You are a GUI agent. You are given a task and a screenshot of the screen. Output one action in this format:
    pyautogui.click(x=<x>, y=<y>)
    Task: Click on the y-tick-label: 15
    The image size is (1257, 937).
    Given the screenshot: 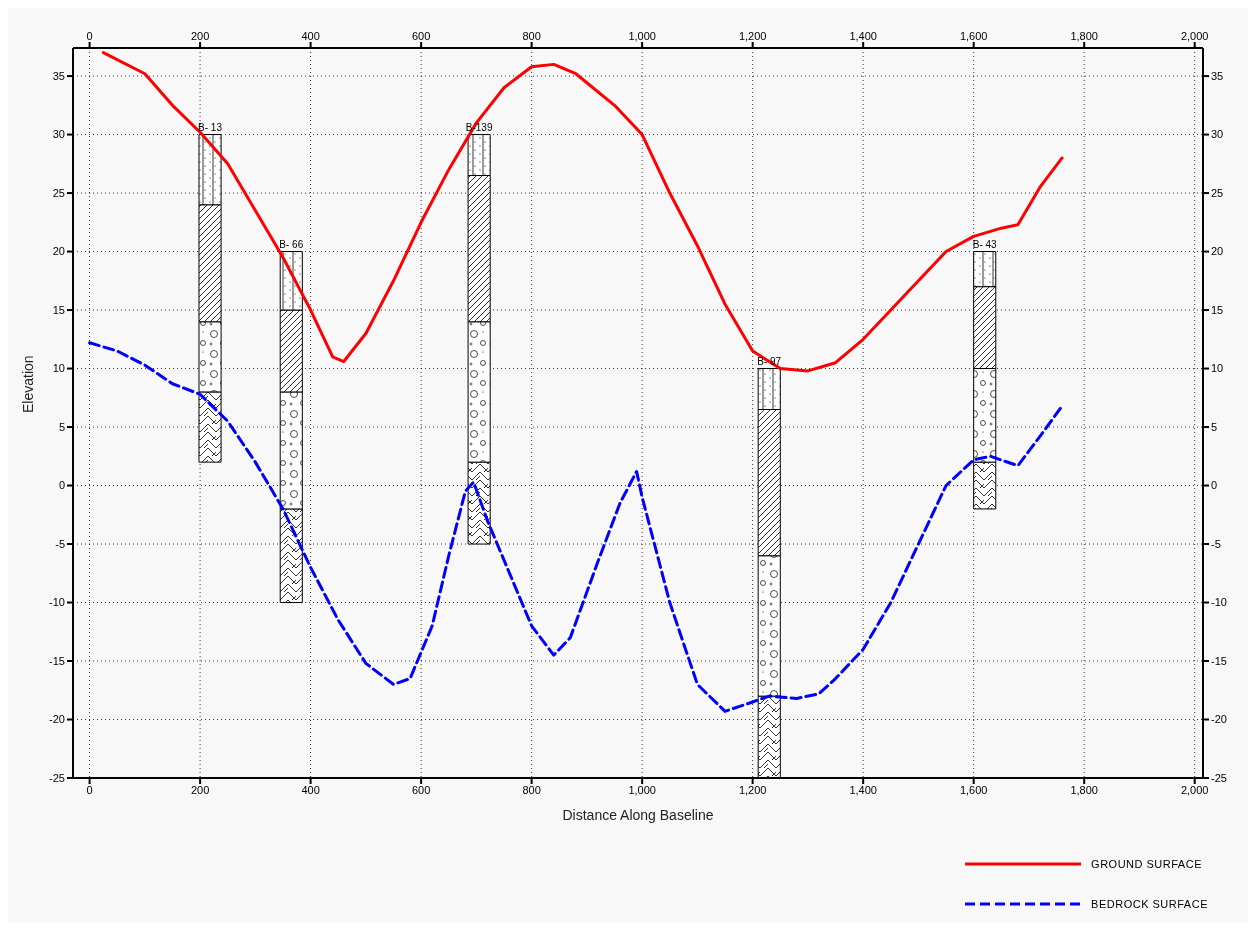 What is the action you would take?
    pyautogui.click(x=58, y=309)
    